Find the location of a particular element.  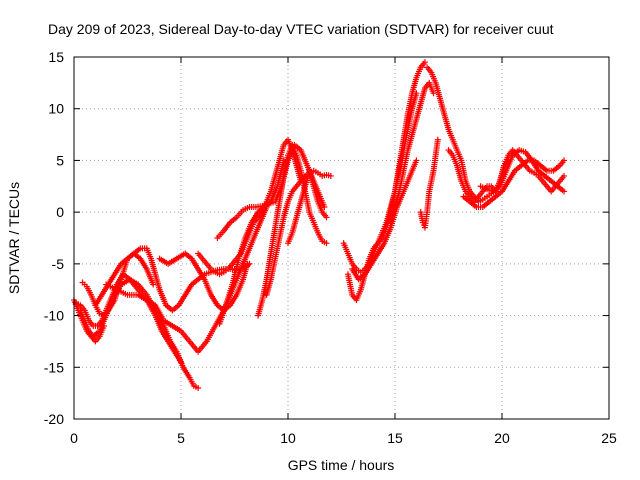

y-tick-label: 5 is located at coordinates (60, 160).